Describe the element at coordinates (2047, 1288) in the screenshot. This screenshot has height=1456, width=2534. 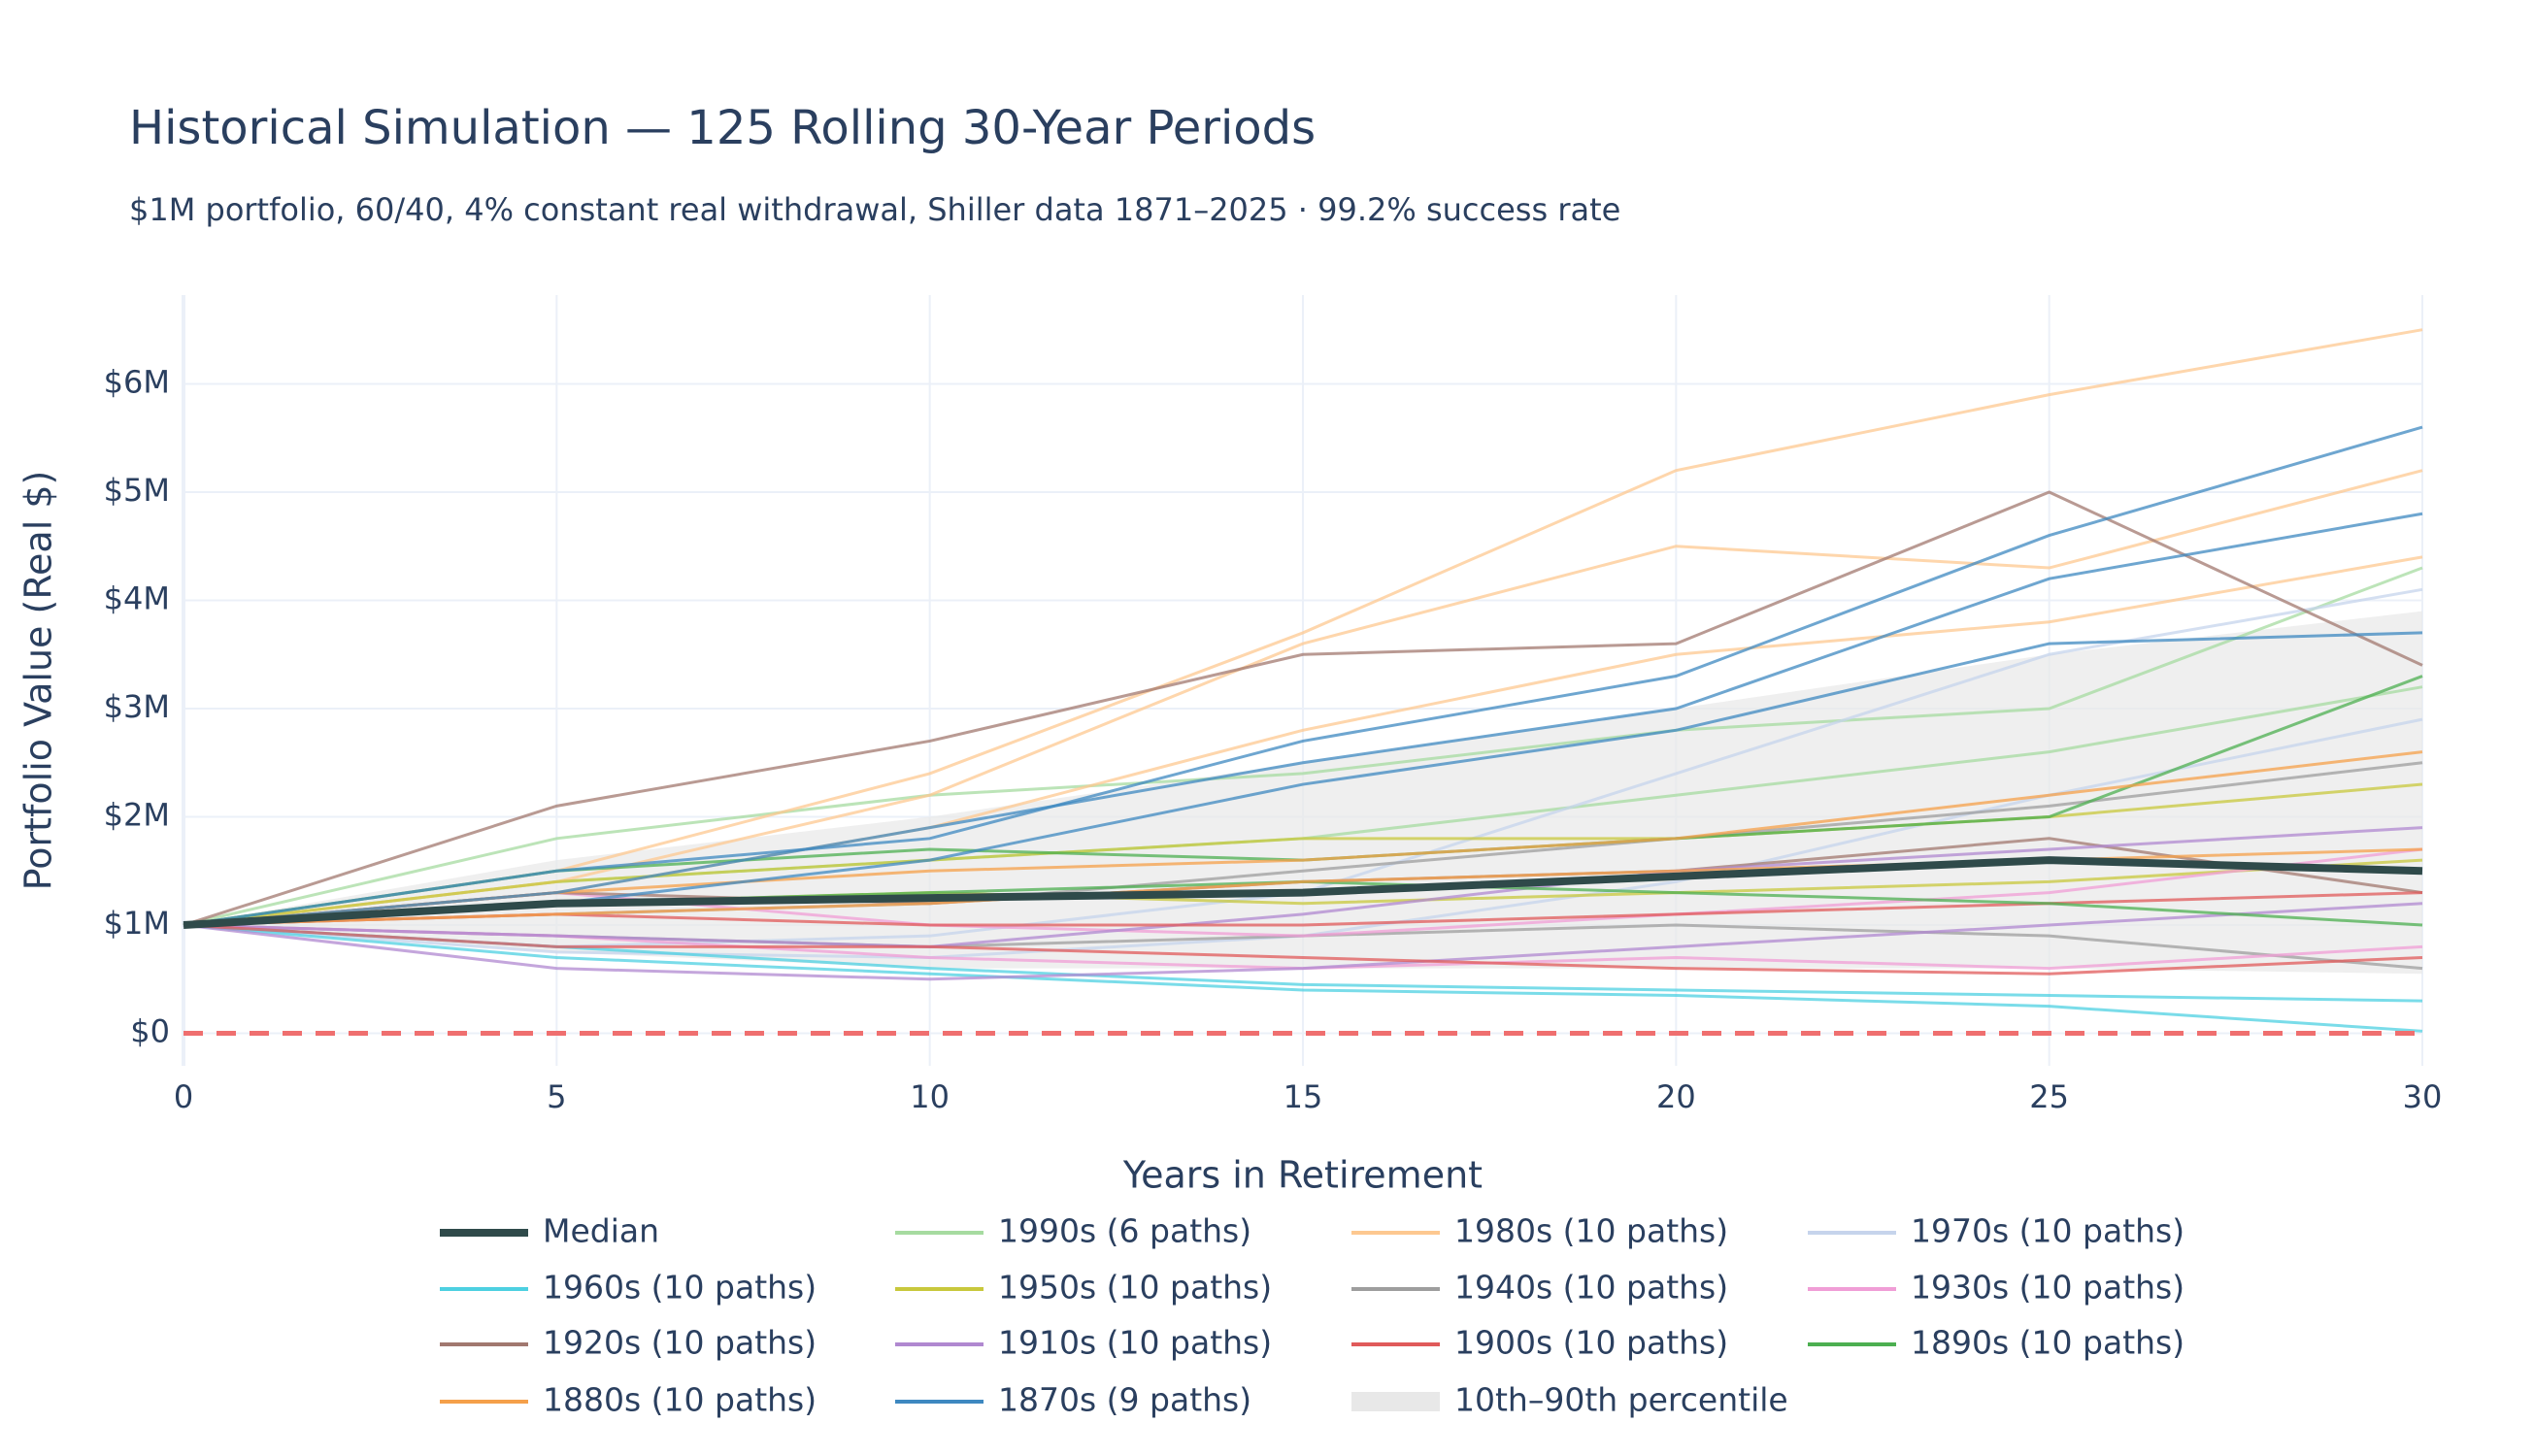
I see `legend-label: 1930s (10 paths)` at that location.